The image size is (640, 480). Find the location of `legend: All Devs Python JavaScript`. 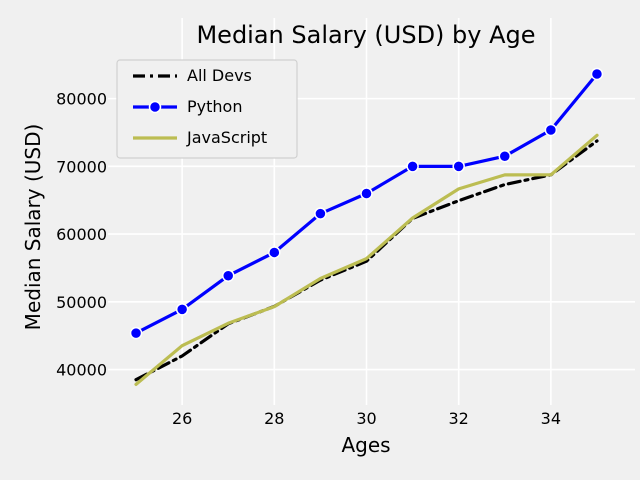

legend: All Devs Python JavaScript is located at coordinates (207, 109).